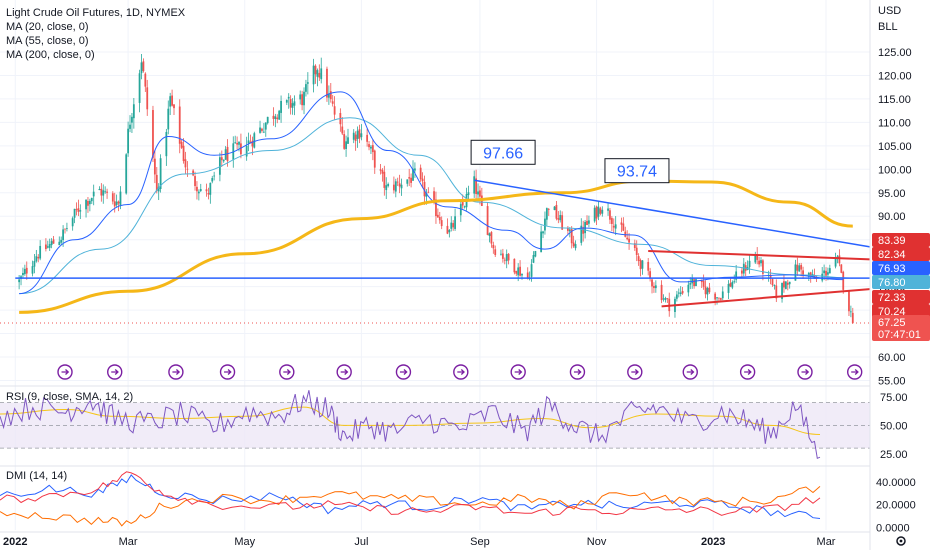 The height and width of the screenshot is (550, 932). Describe the element at coordinates (901, 254) in the screenshot. I see `price-tag-1: 82.34` at that location.